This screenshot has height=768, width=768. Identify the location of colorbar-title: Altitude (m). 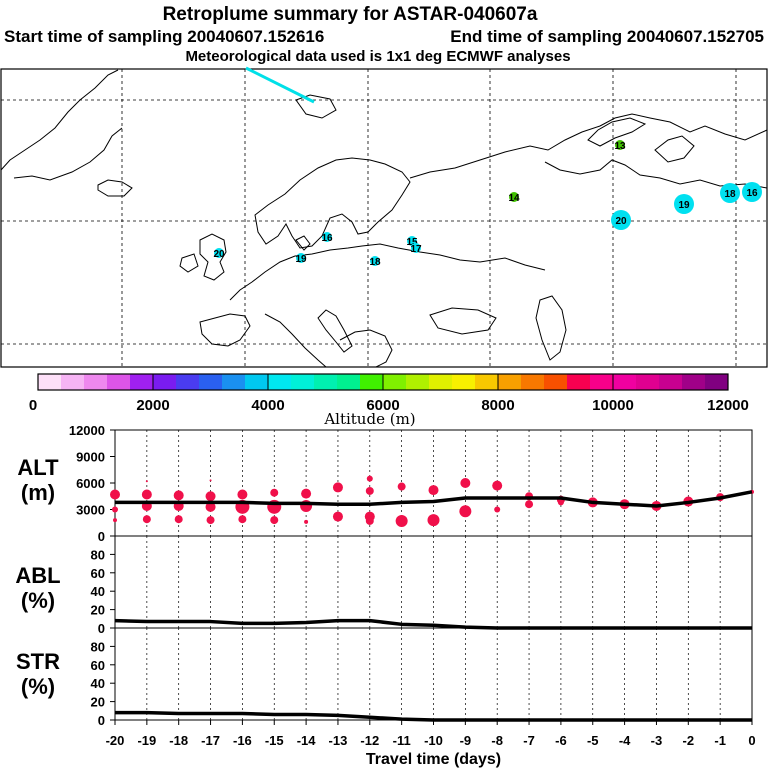
(369, 419).